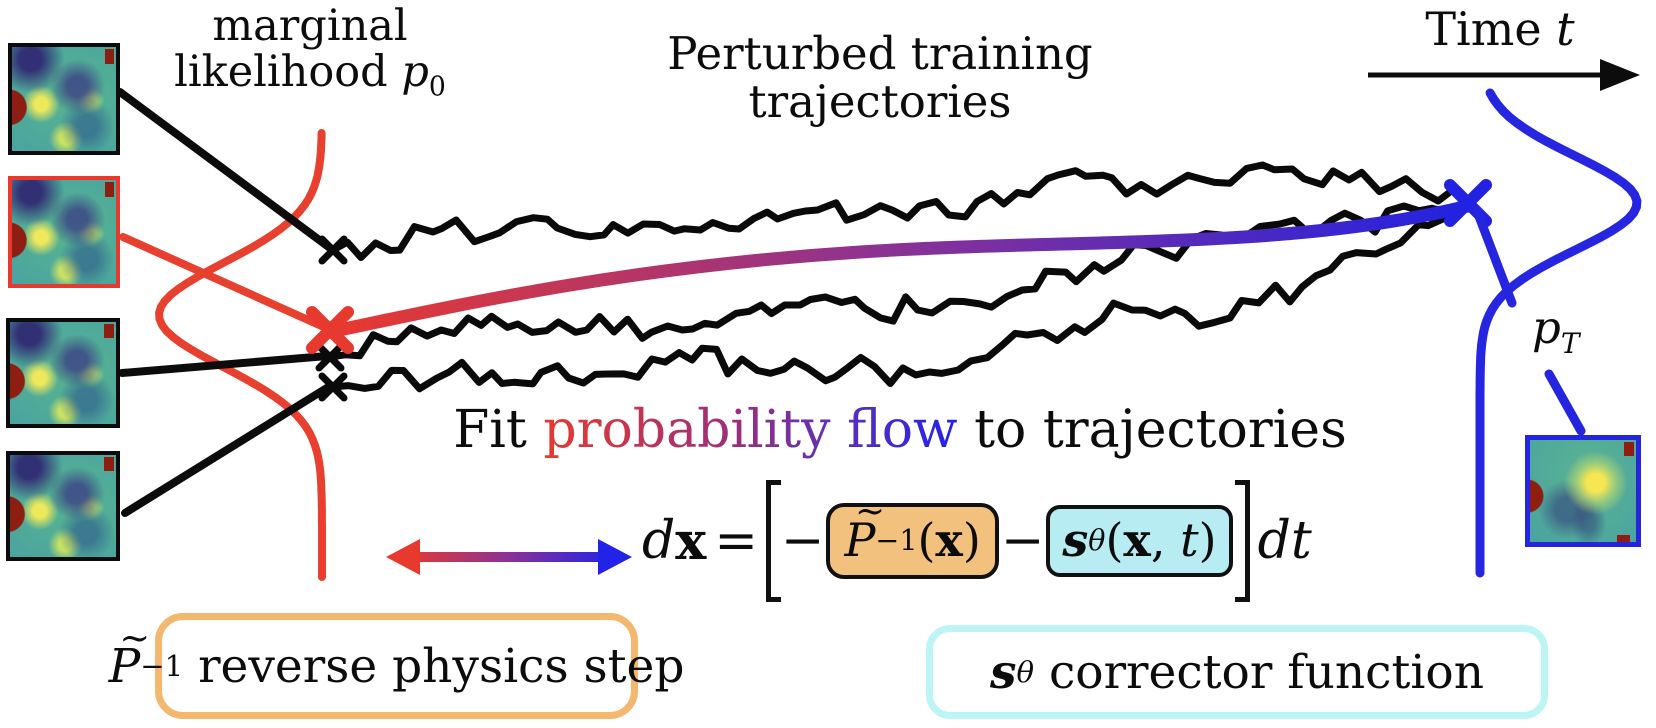  I want to click on p0-gaussian-curve, so click(240, 355).